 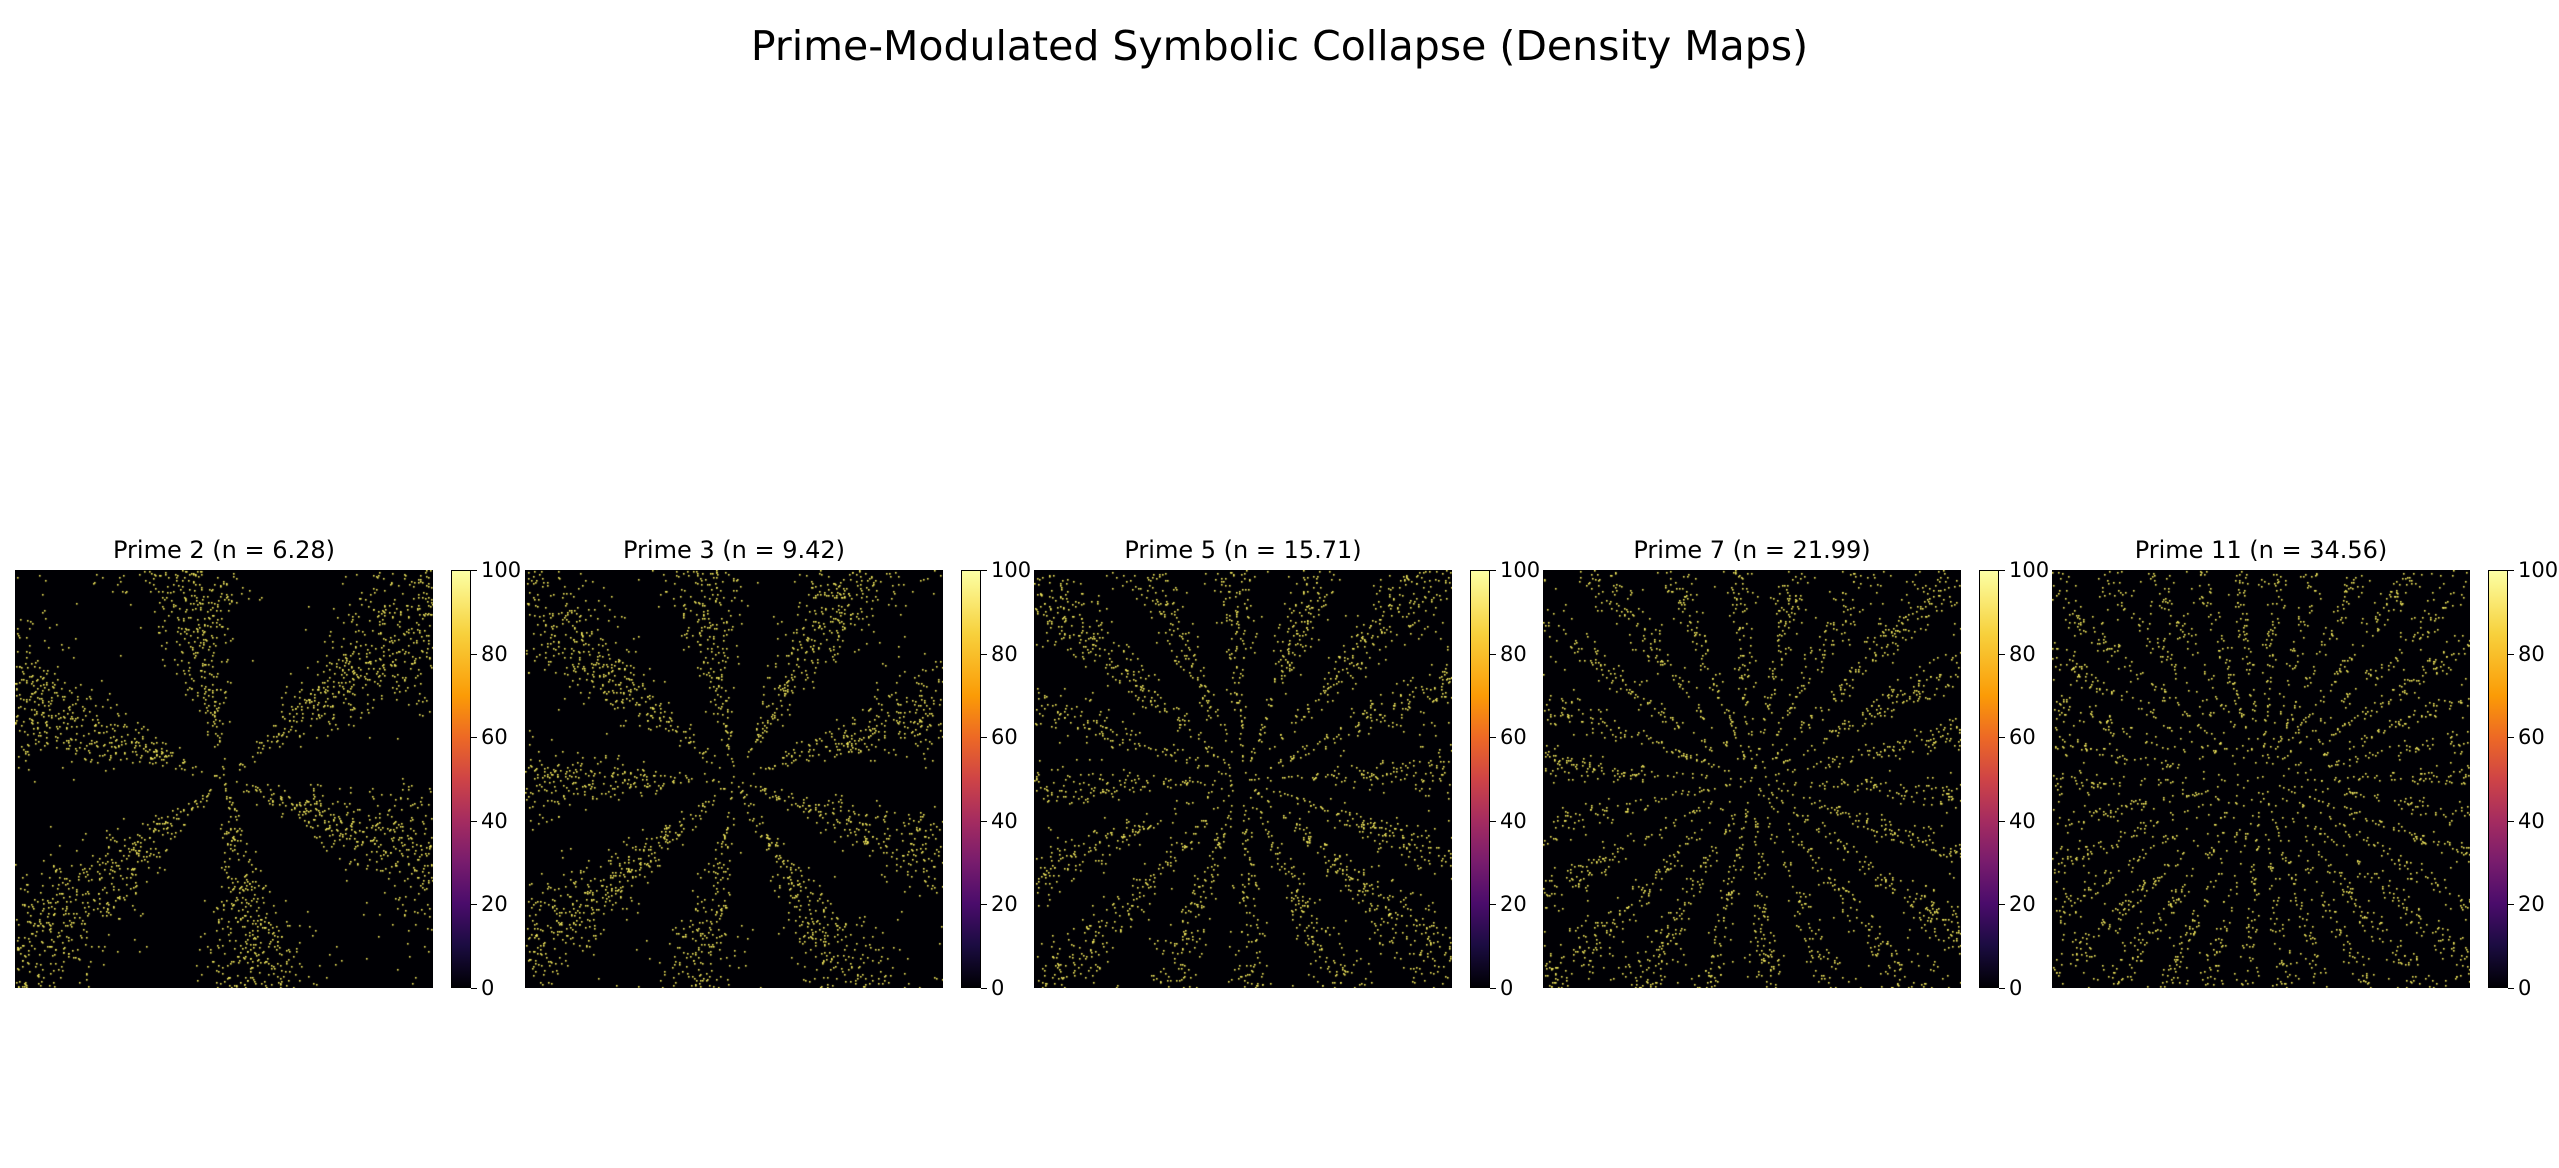 What do you see at coordinates (1243, 550) in the screenshot?
I see `panel-title: Prime 5 (n = 15.71)` at bounding box center [1243, 550].